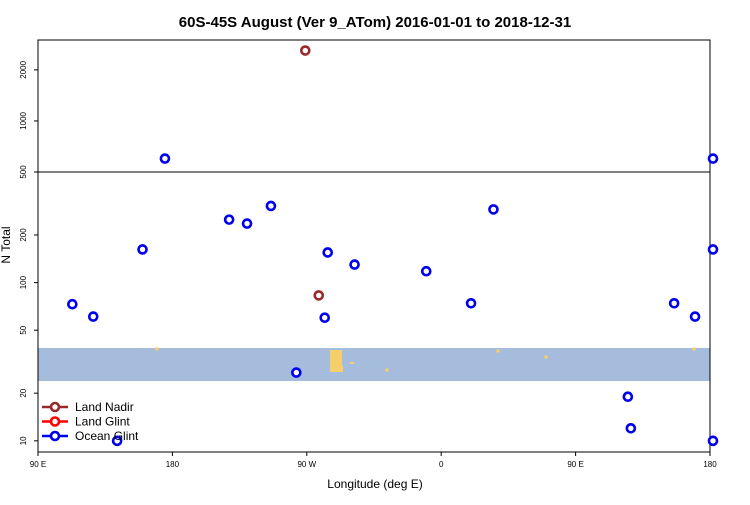 The height and width of the screenshot is (505, 750). Describe the element at coordinates (104, 407) in the screenshot. I see `legend-label: Land Nadir` at that location.